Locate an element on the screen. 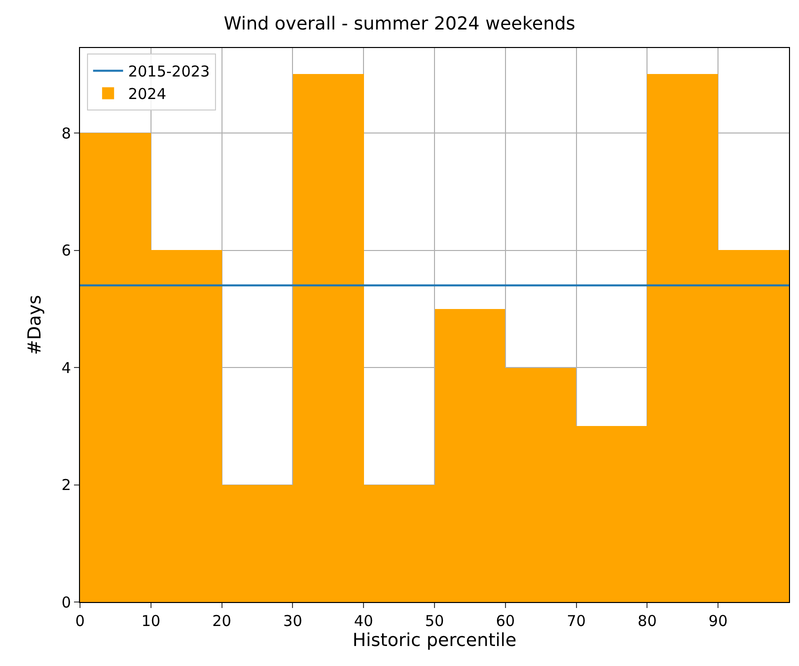 This screenshot has height=666, width=799. chart-title: Wind overall - summer 2024 weekends is located at coordinates (400, 23).